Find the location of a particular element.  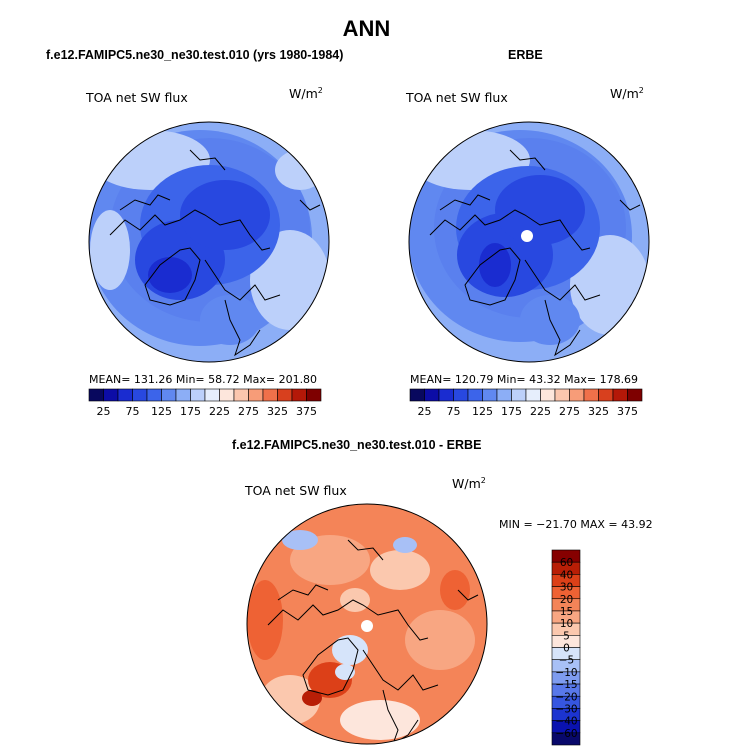

model-colorbar-tick-label: 375 is located at coordinates (306, 411).